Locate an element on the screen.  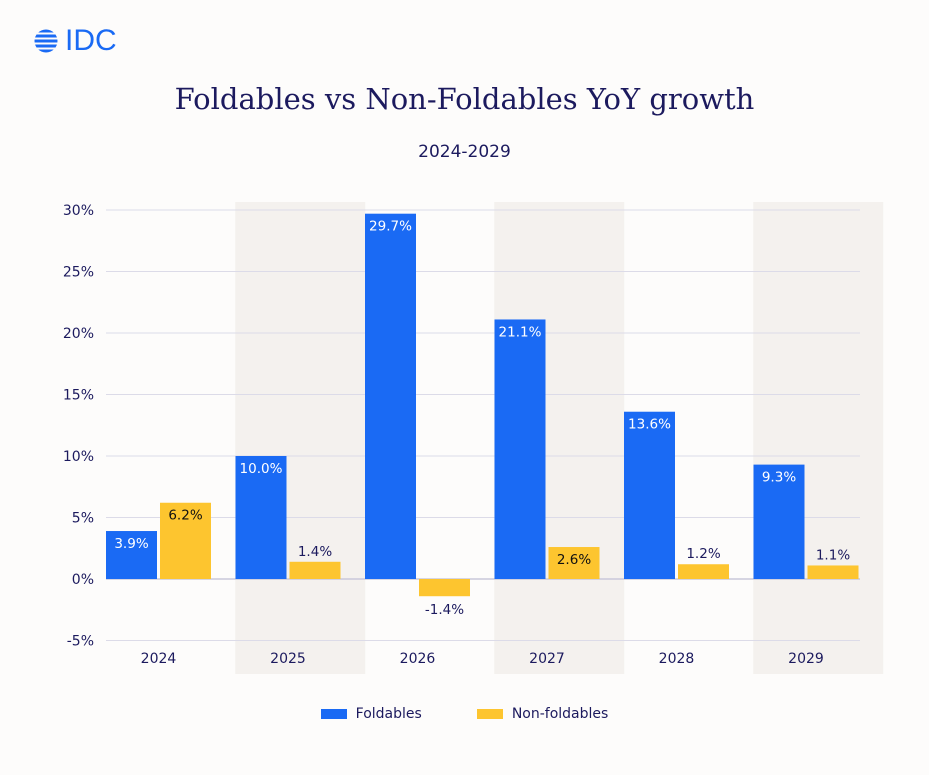
y-tick-label: -5% is located at coordinates (80, 642).